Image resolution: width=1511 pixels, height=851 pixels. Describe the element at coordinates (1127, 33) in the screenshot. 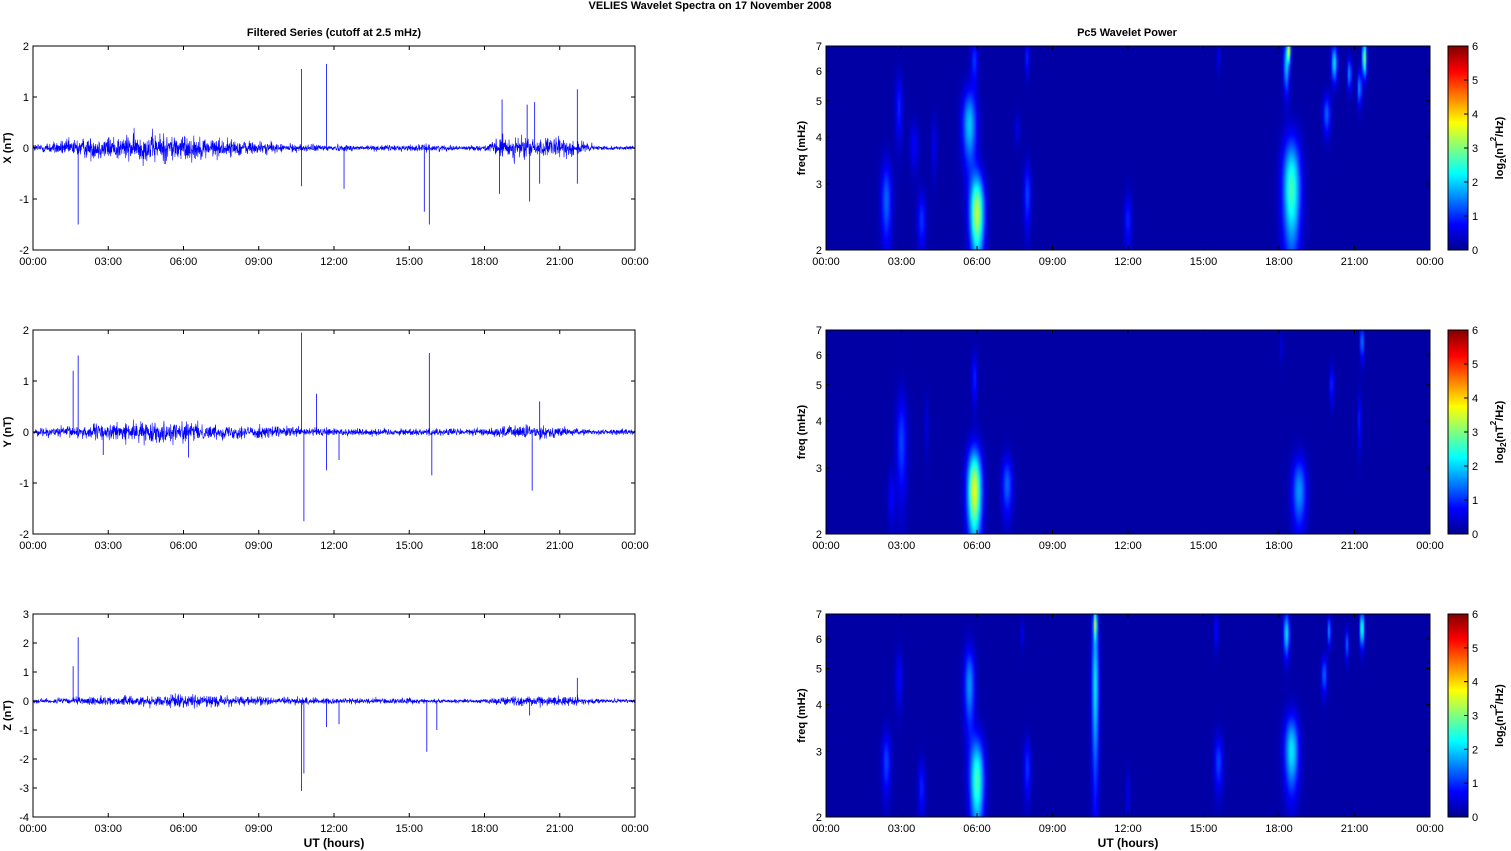

I see `right-column-title: Pc5 Wavelet Power` at that location.